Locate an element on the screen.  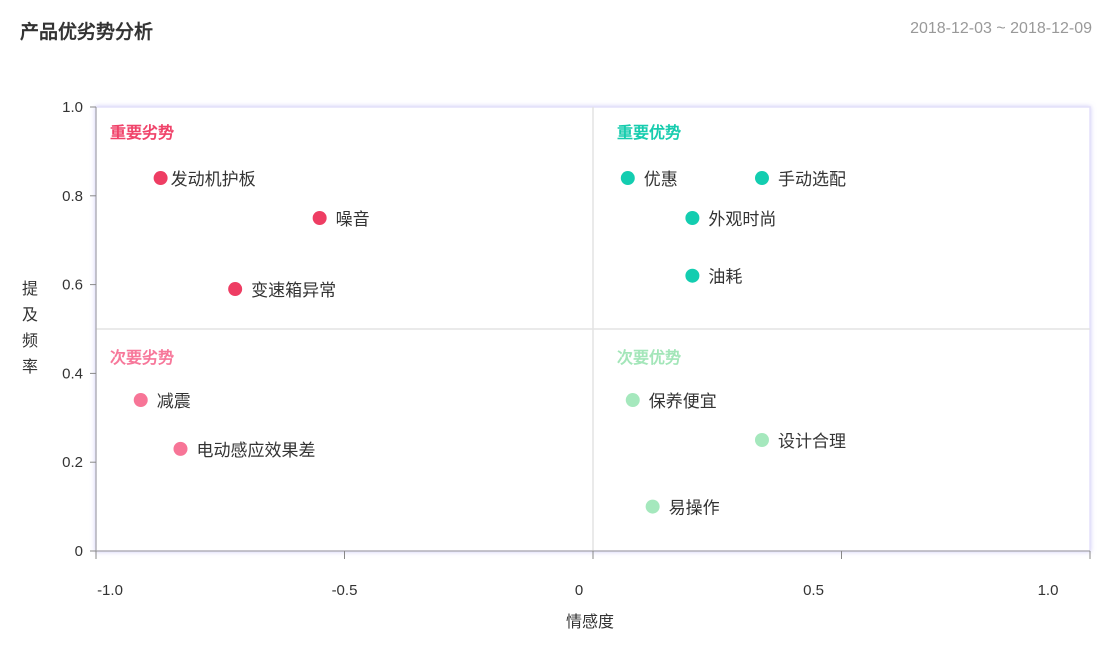
y-tick-label: 0.4 is located at coordinates (72, 373).